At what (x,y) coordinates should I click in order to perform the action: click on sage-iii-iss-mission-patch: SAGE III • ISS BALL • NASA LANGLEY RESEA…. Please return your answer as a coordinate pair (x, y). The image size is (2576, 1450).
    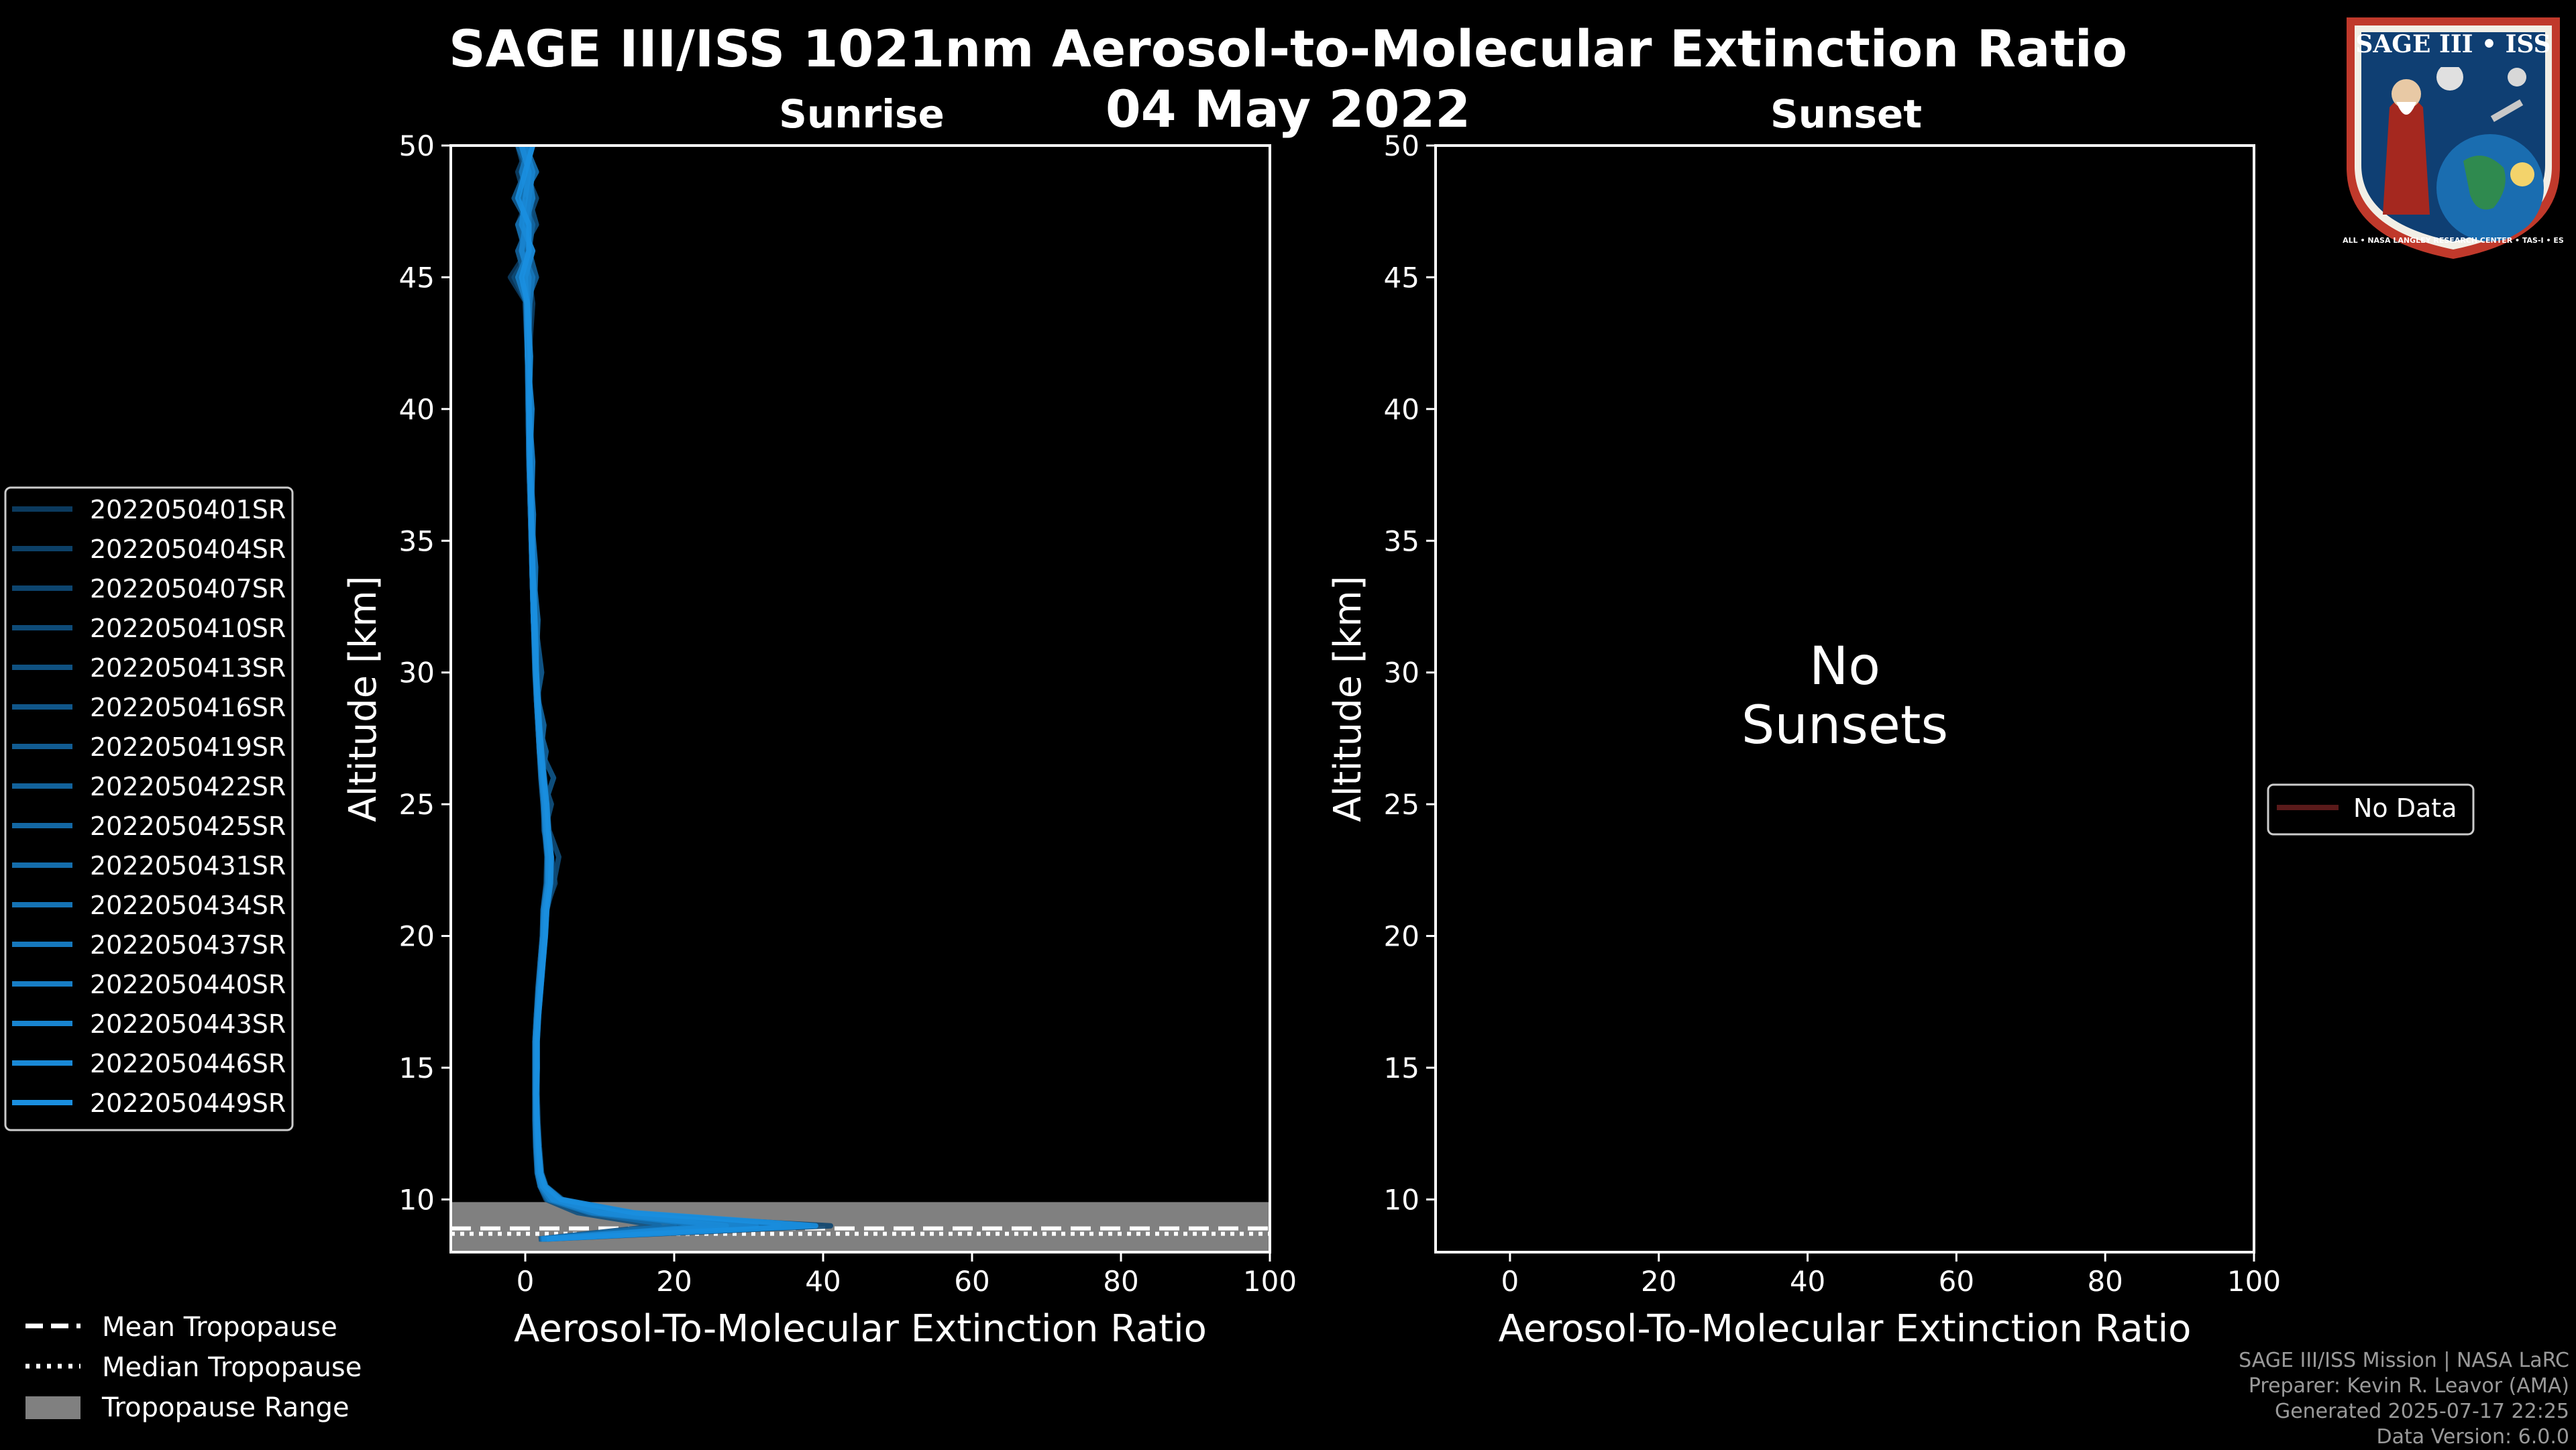
    Looking at the image, I should click on (2453, 138).